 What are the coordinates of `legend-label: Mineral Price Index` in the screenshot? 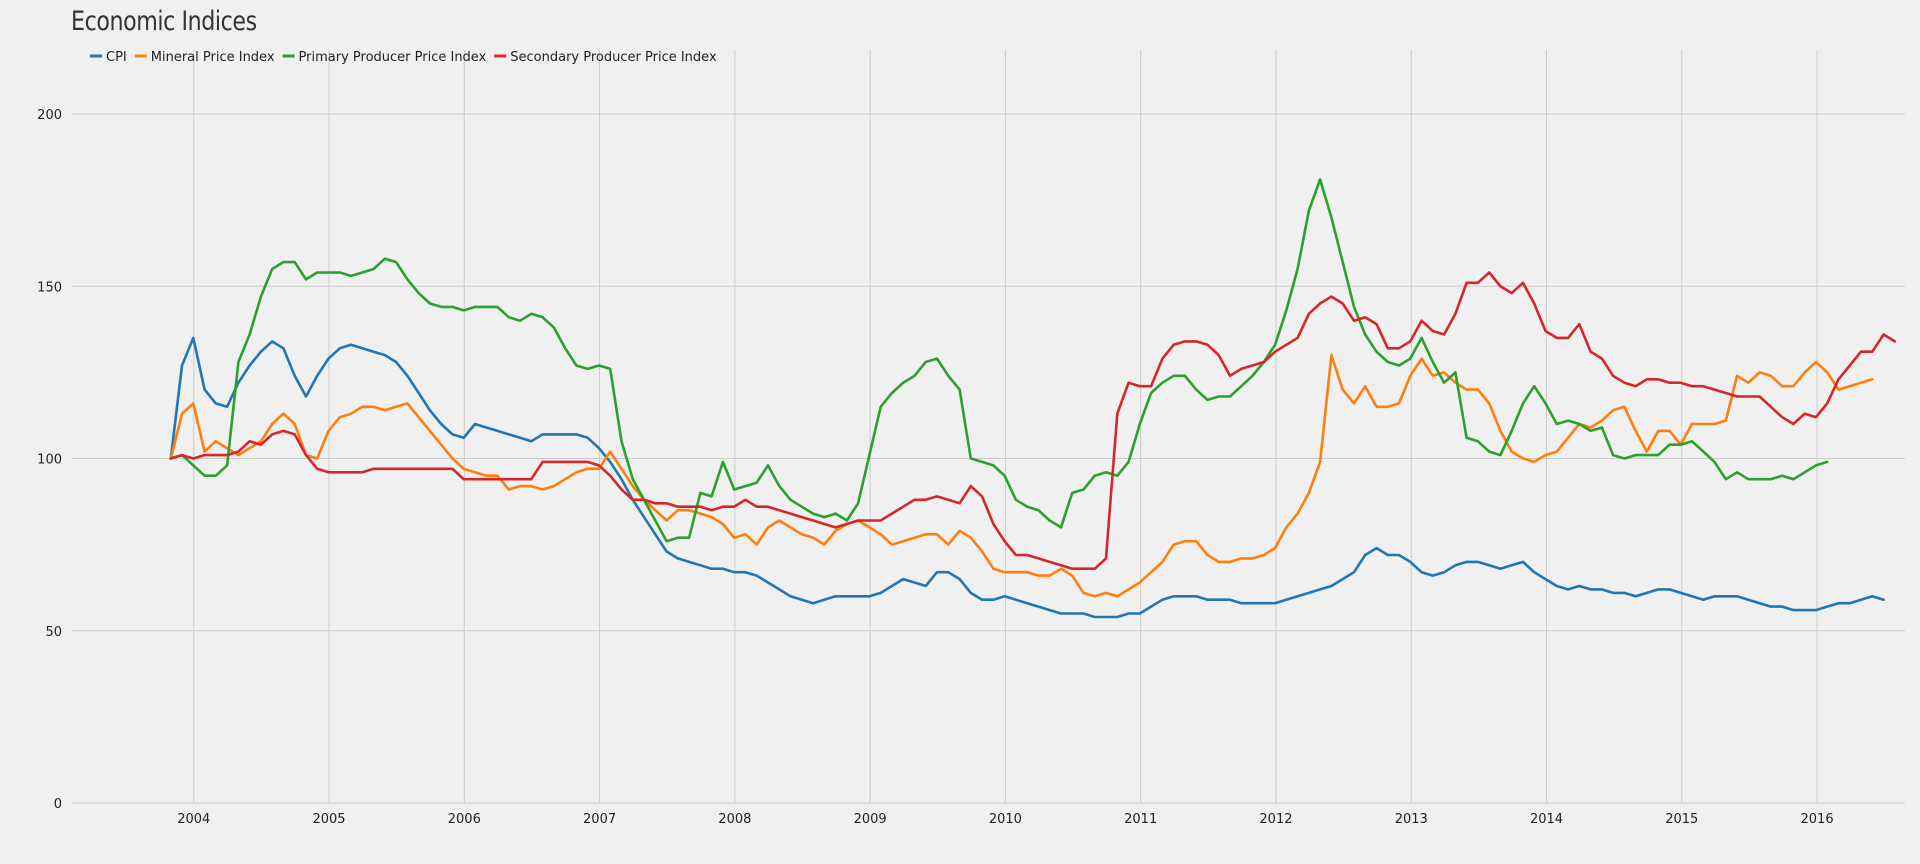 It's located at (213, 57).